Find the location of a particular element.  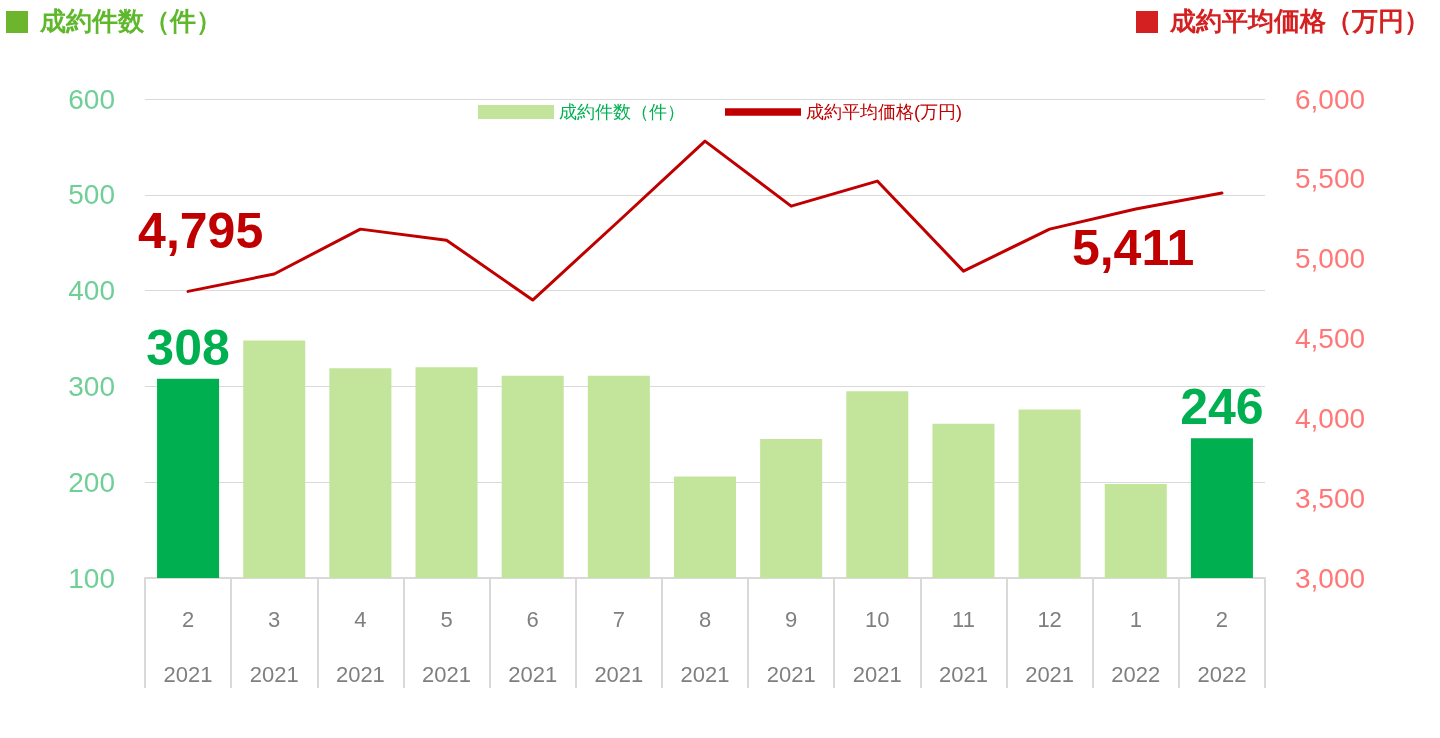

category-label: 11 2021 is located at coordinates (963, 647).